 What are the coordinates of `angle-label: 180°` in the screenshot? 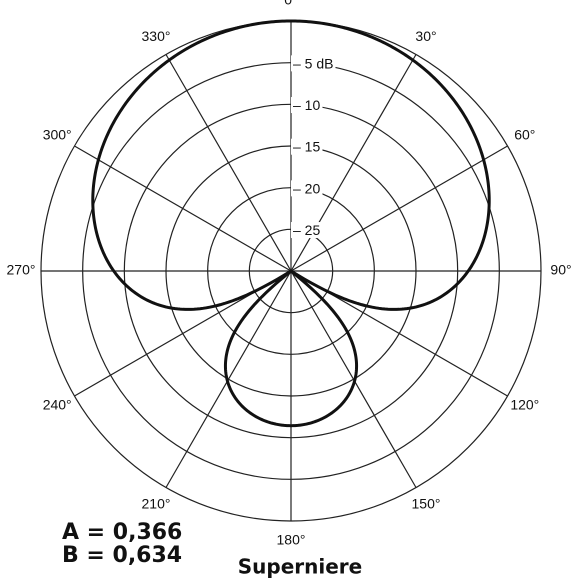 It's located at (291, 540).